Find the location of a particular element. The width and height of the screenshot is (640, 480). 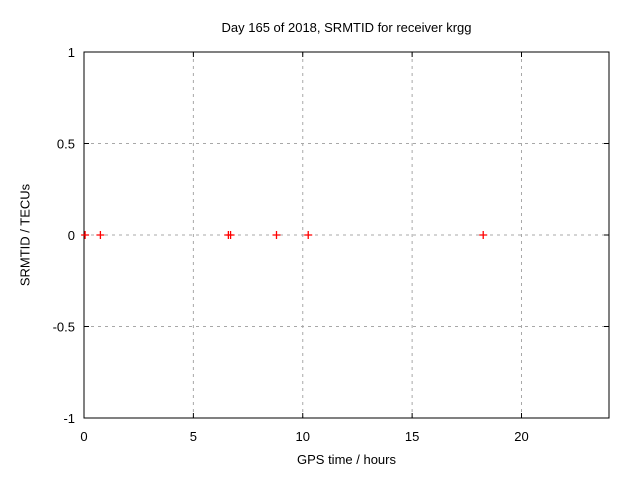

data-series is located at coordinates (284, 235).